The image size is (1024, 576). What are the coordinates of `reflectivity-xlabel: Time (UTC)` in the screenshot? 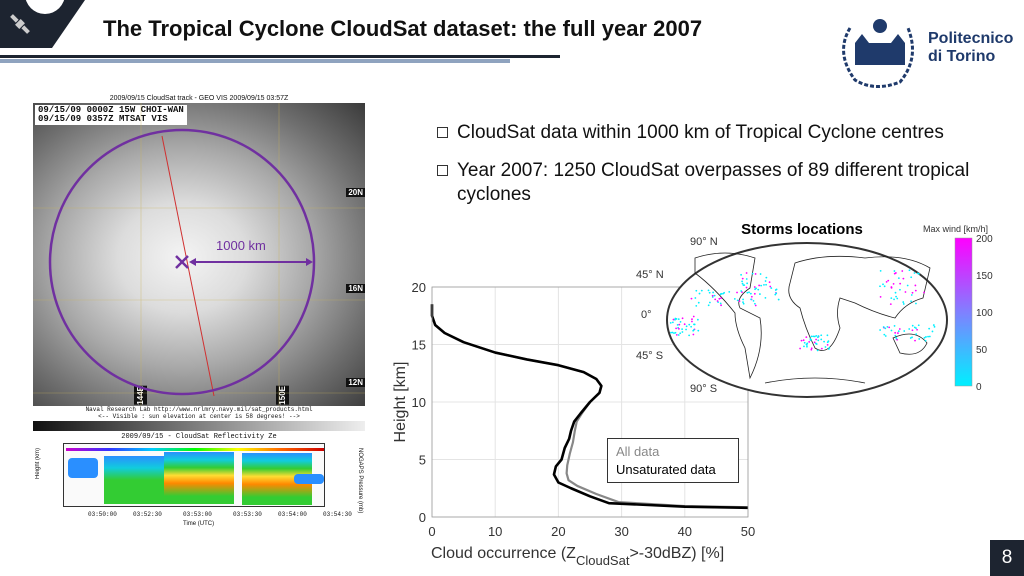 It's located at (199, 524).